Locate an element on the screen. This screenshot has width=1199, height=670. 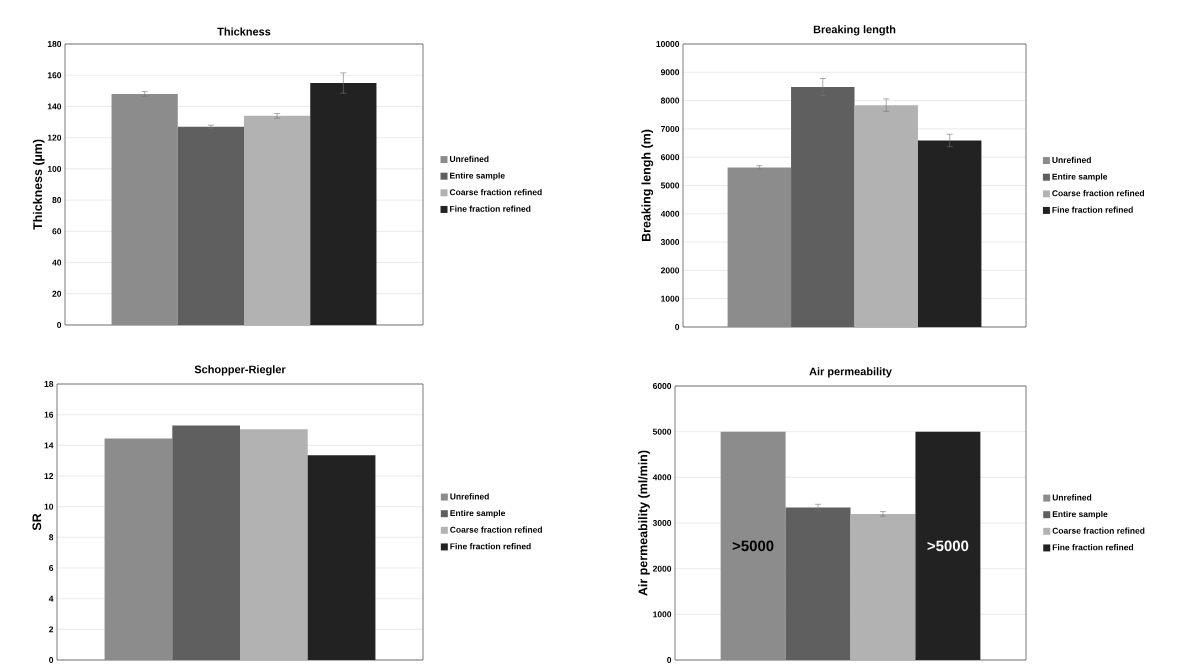
y-tick-label: 120 is located at coordinates (54, 137).